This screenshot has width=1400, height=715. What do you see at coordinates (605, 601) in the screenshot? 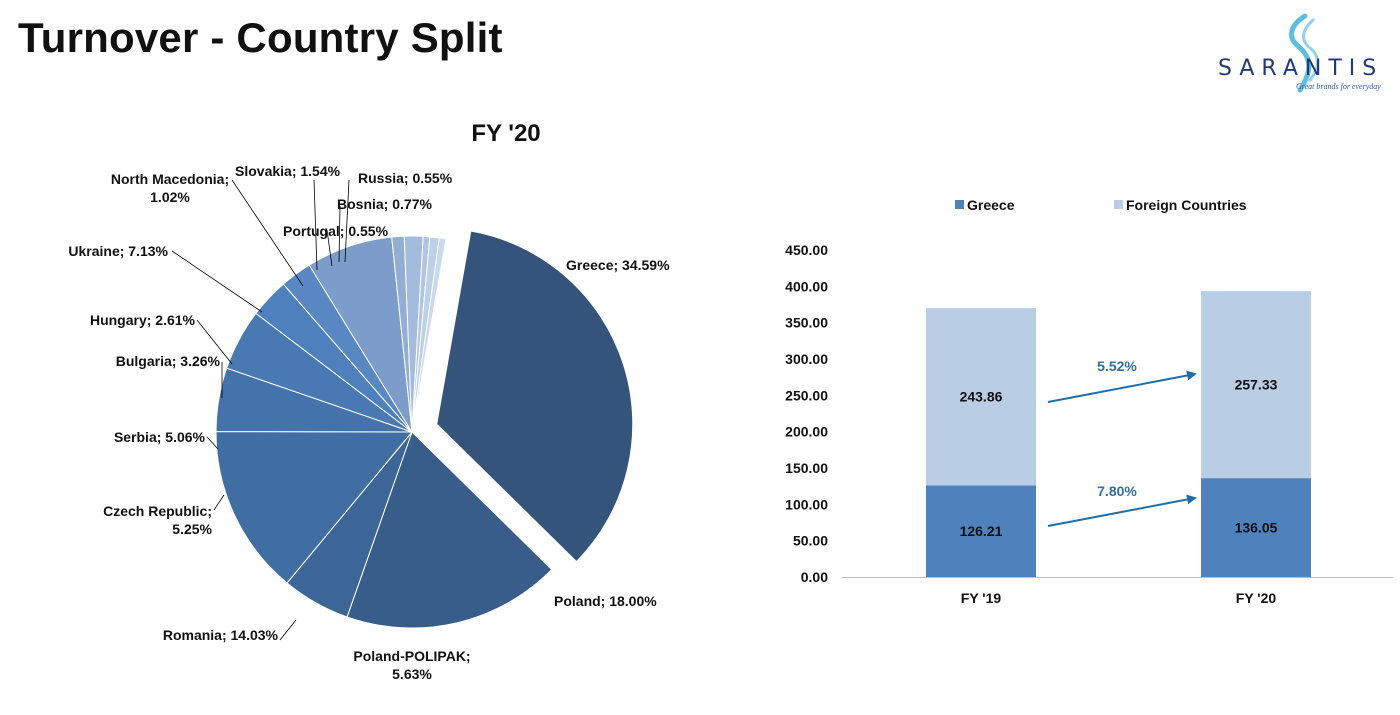
I see `pie-label-poland: Poland; 18.00%` at bounding box center [605, 601].